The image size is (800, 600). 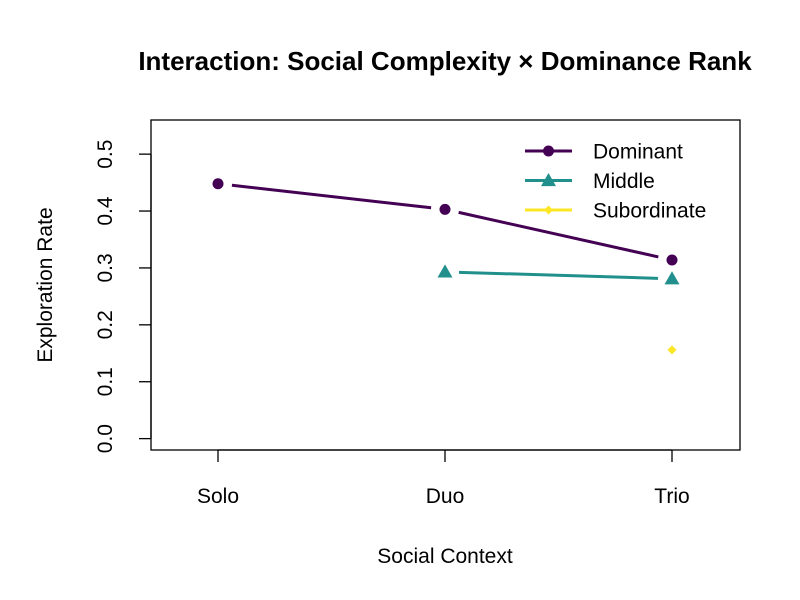 I want to click on y-tick-label: 0.4, so click(x=105, y=211).